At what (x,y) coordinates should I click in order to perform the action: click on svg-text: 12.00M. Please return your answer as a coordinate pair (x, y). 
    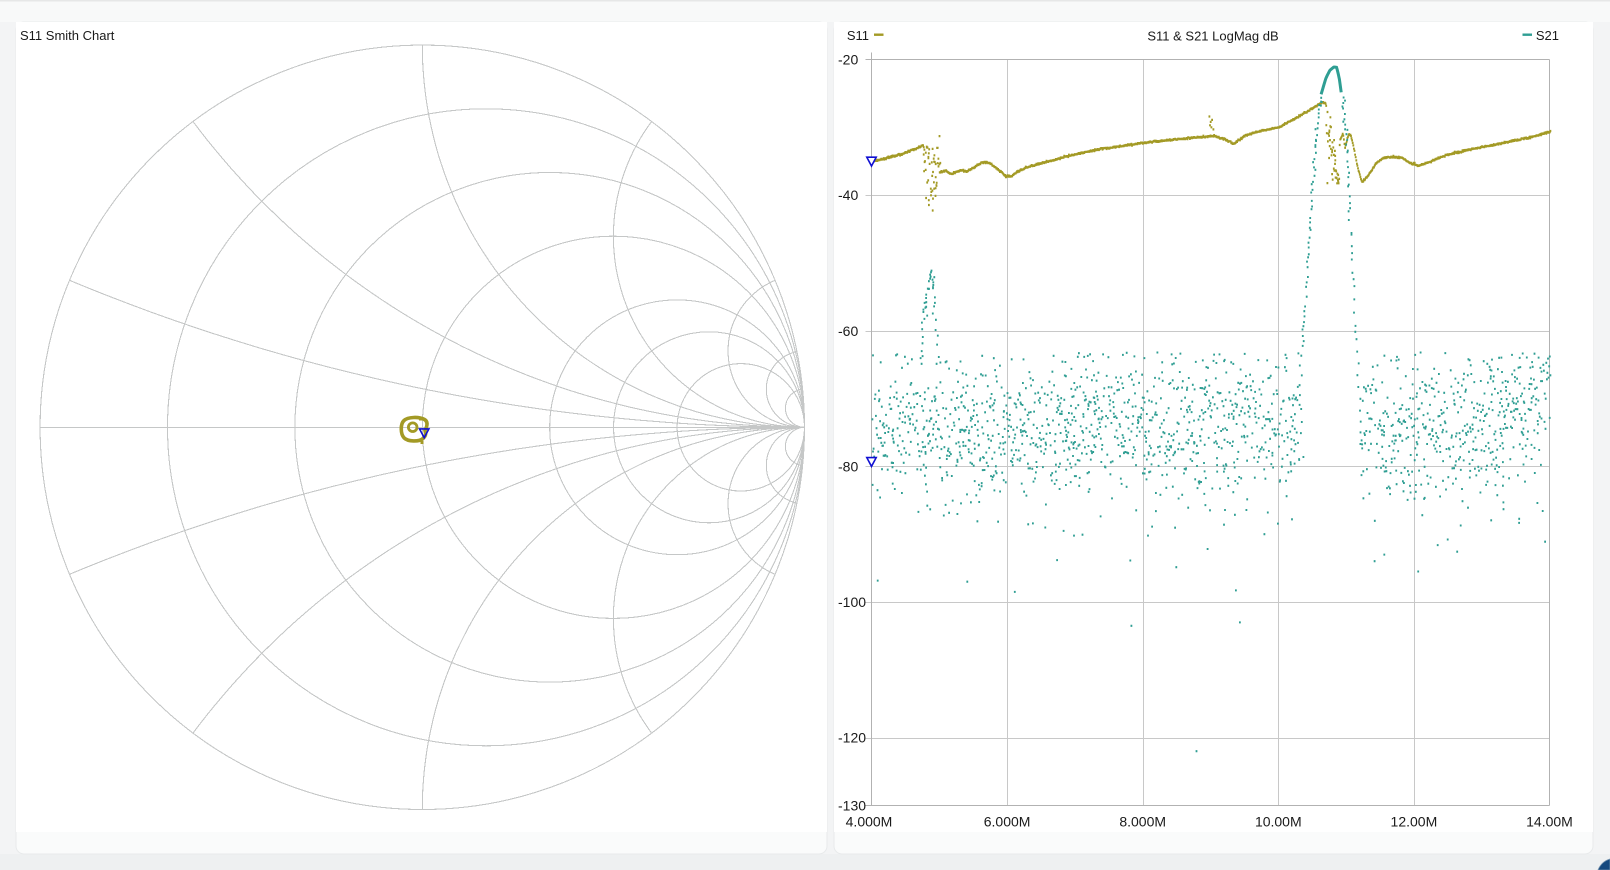
    Looking at the image, I should click on (1414, 822).